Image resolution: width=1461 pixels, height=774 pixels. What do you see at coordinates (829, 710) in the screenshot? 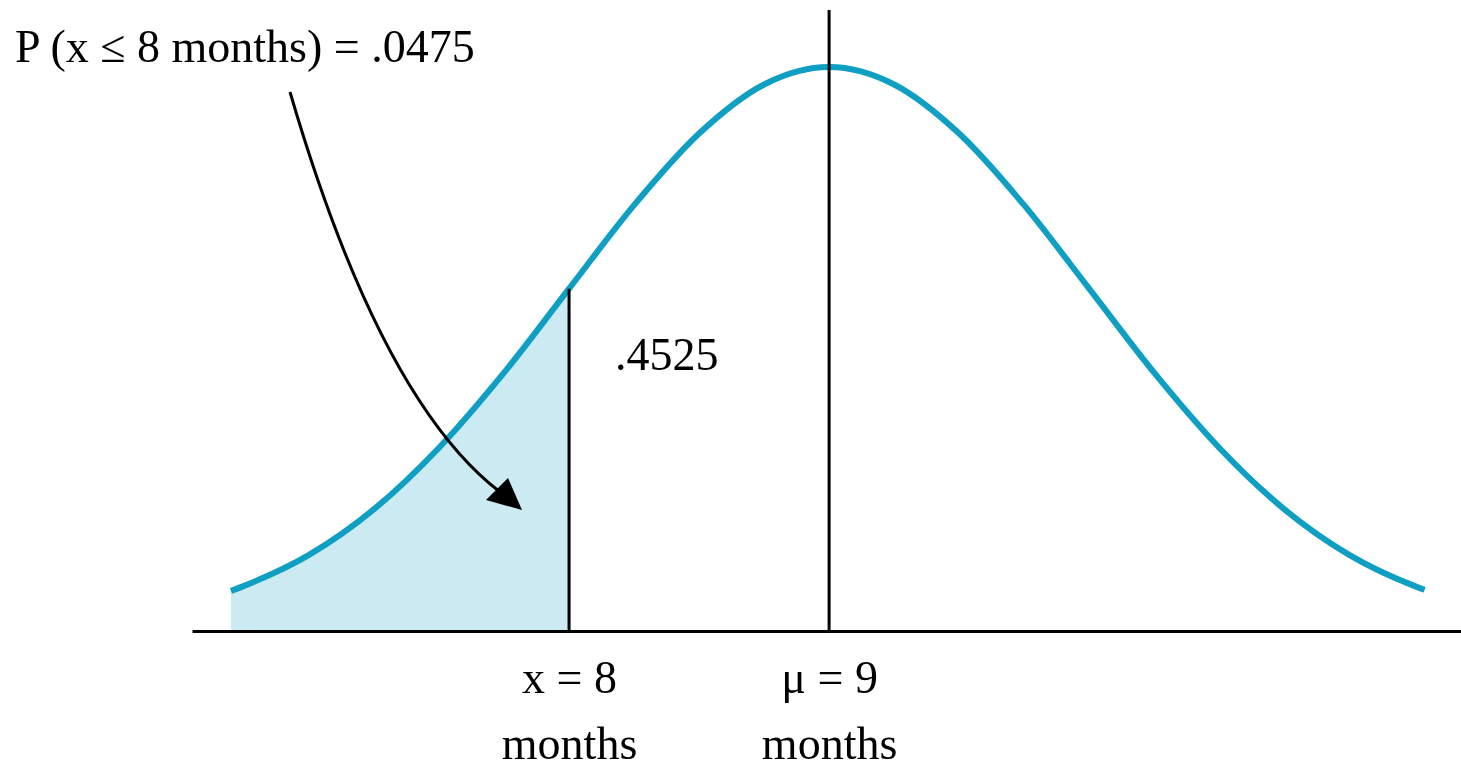
I see `x-tick-label: μ = 9 months` at bounding box center [829, 710].